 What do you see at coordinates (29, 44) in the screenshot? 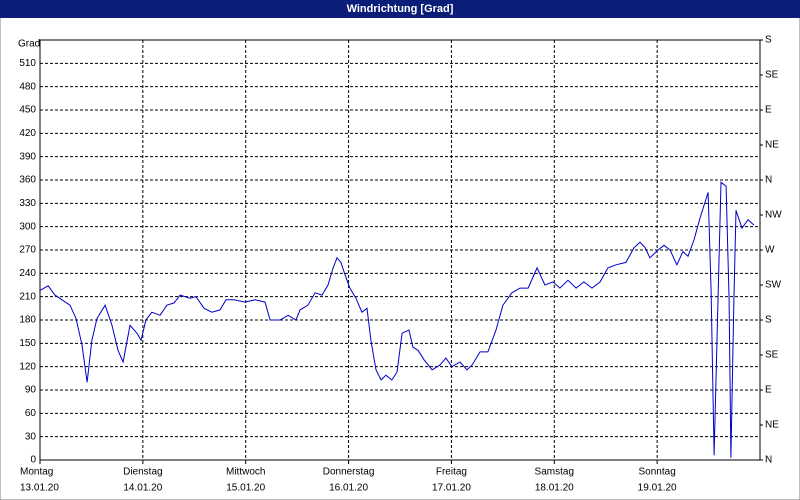
I see `y-axis-label: Grad` at bounding box center [29, 44].